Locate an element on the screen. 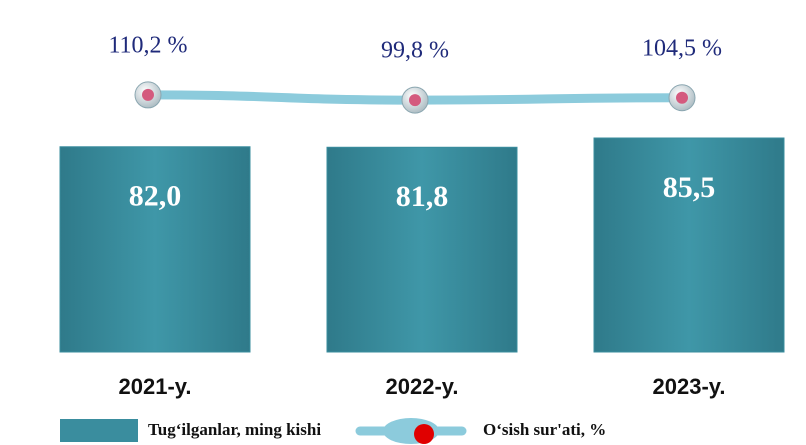  bar-value-label: 82,0 is located at coordinates (155, 196).